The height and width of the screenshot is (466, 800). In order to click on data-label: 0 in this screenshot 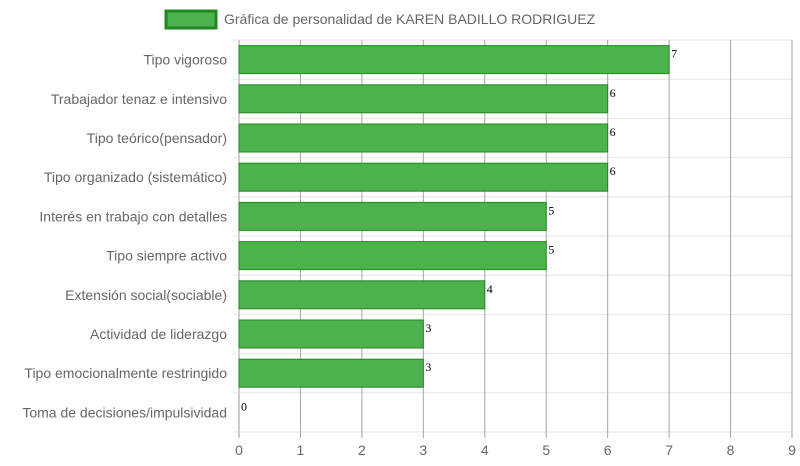, I will do `click(244, 406)`.